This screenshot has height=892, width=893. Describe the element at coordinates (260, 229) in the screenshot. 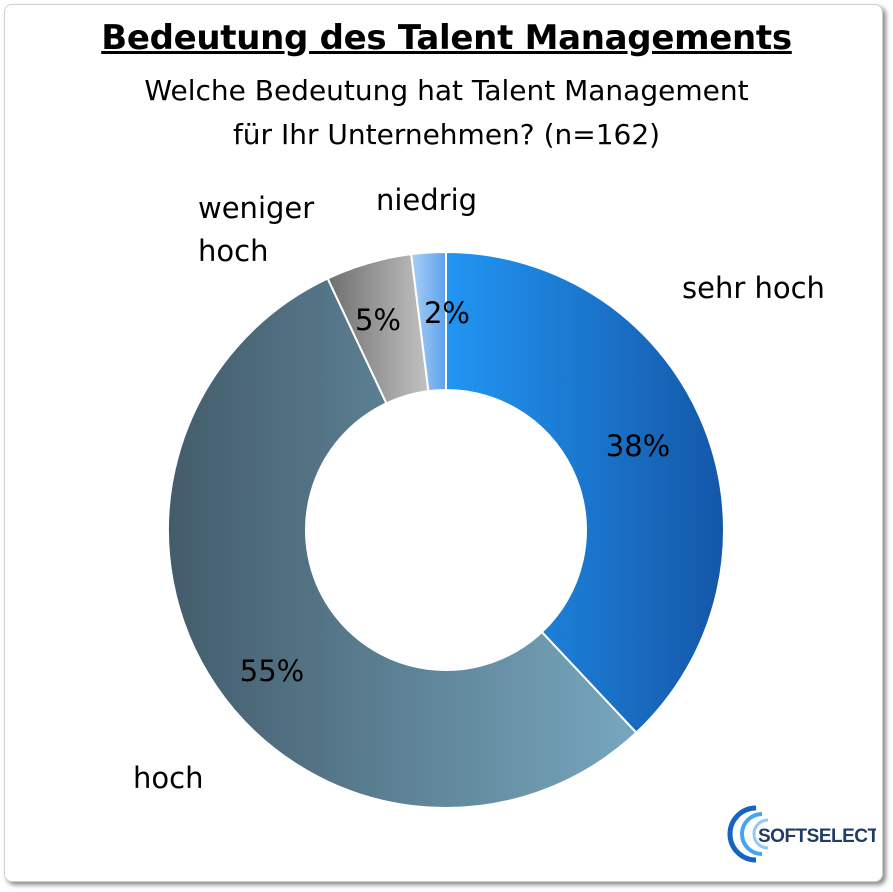

I see `category-label-weniger-hoch: weniger hoch` at that location.